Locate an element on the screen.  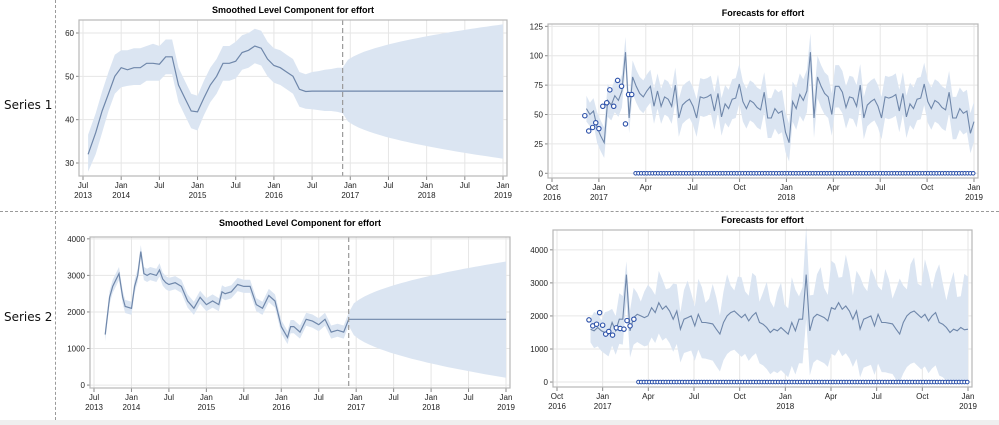
forecast-line is located at coordinates (779, 305).